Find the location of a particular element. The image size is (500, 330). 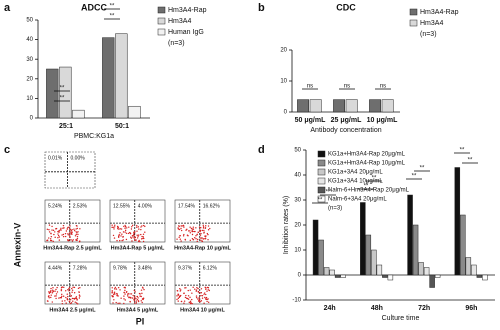

quadrant-value: 9.37% is located at coordinates (185, 268).